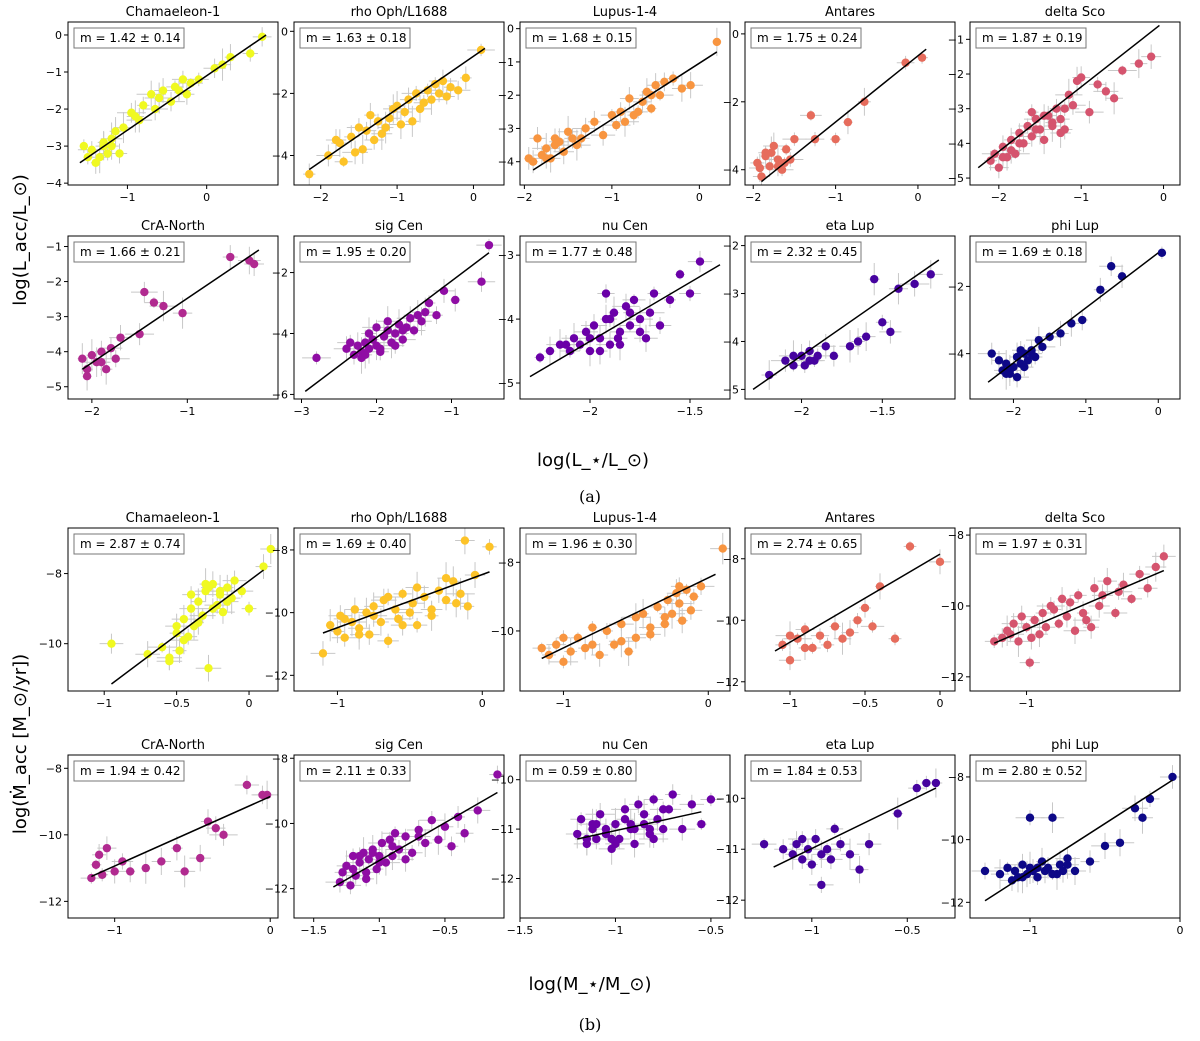 This screenshot has width=1200, height=1041. What do you see at coordinates (1032, 771) in the screenshot?
I see `slope-label: m = 2.80 ± 0.52` at bounding box center [1032, 771].